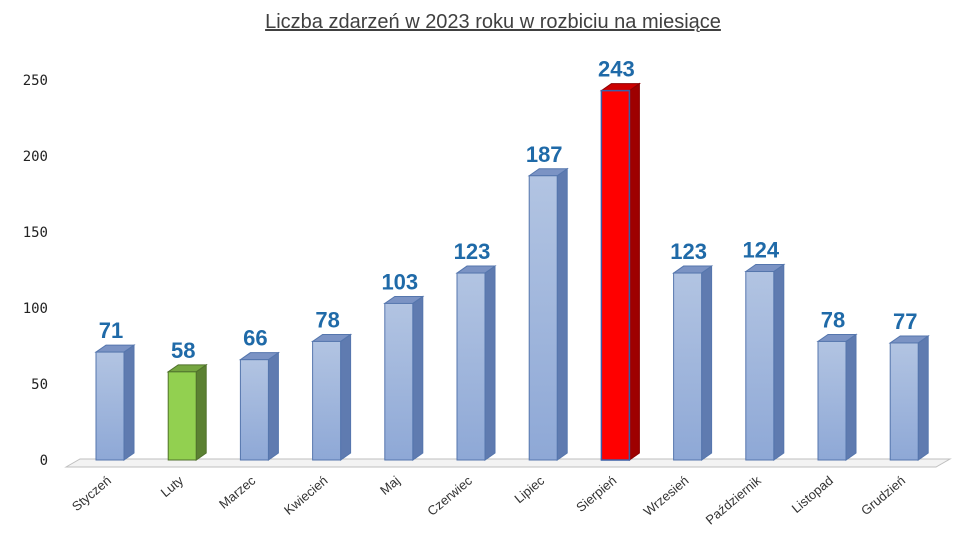  What do you see at coordinates (666, 496) in the screenshot?
I see `x-tick-label-wrzesien: Wrzesień` at bounding box center [666, 496].